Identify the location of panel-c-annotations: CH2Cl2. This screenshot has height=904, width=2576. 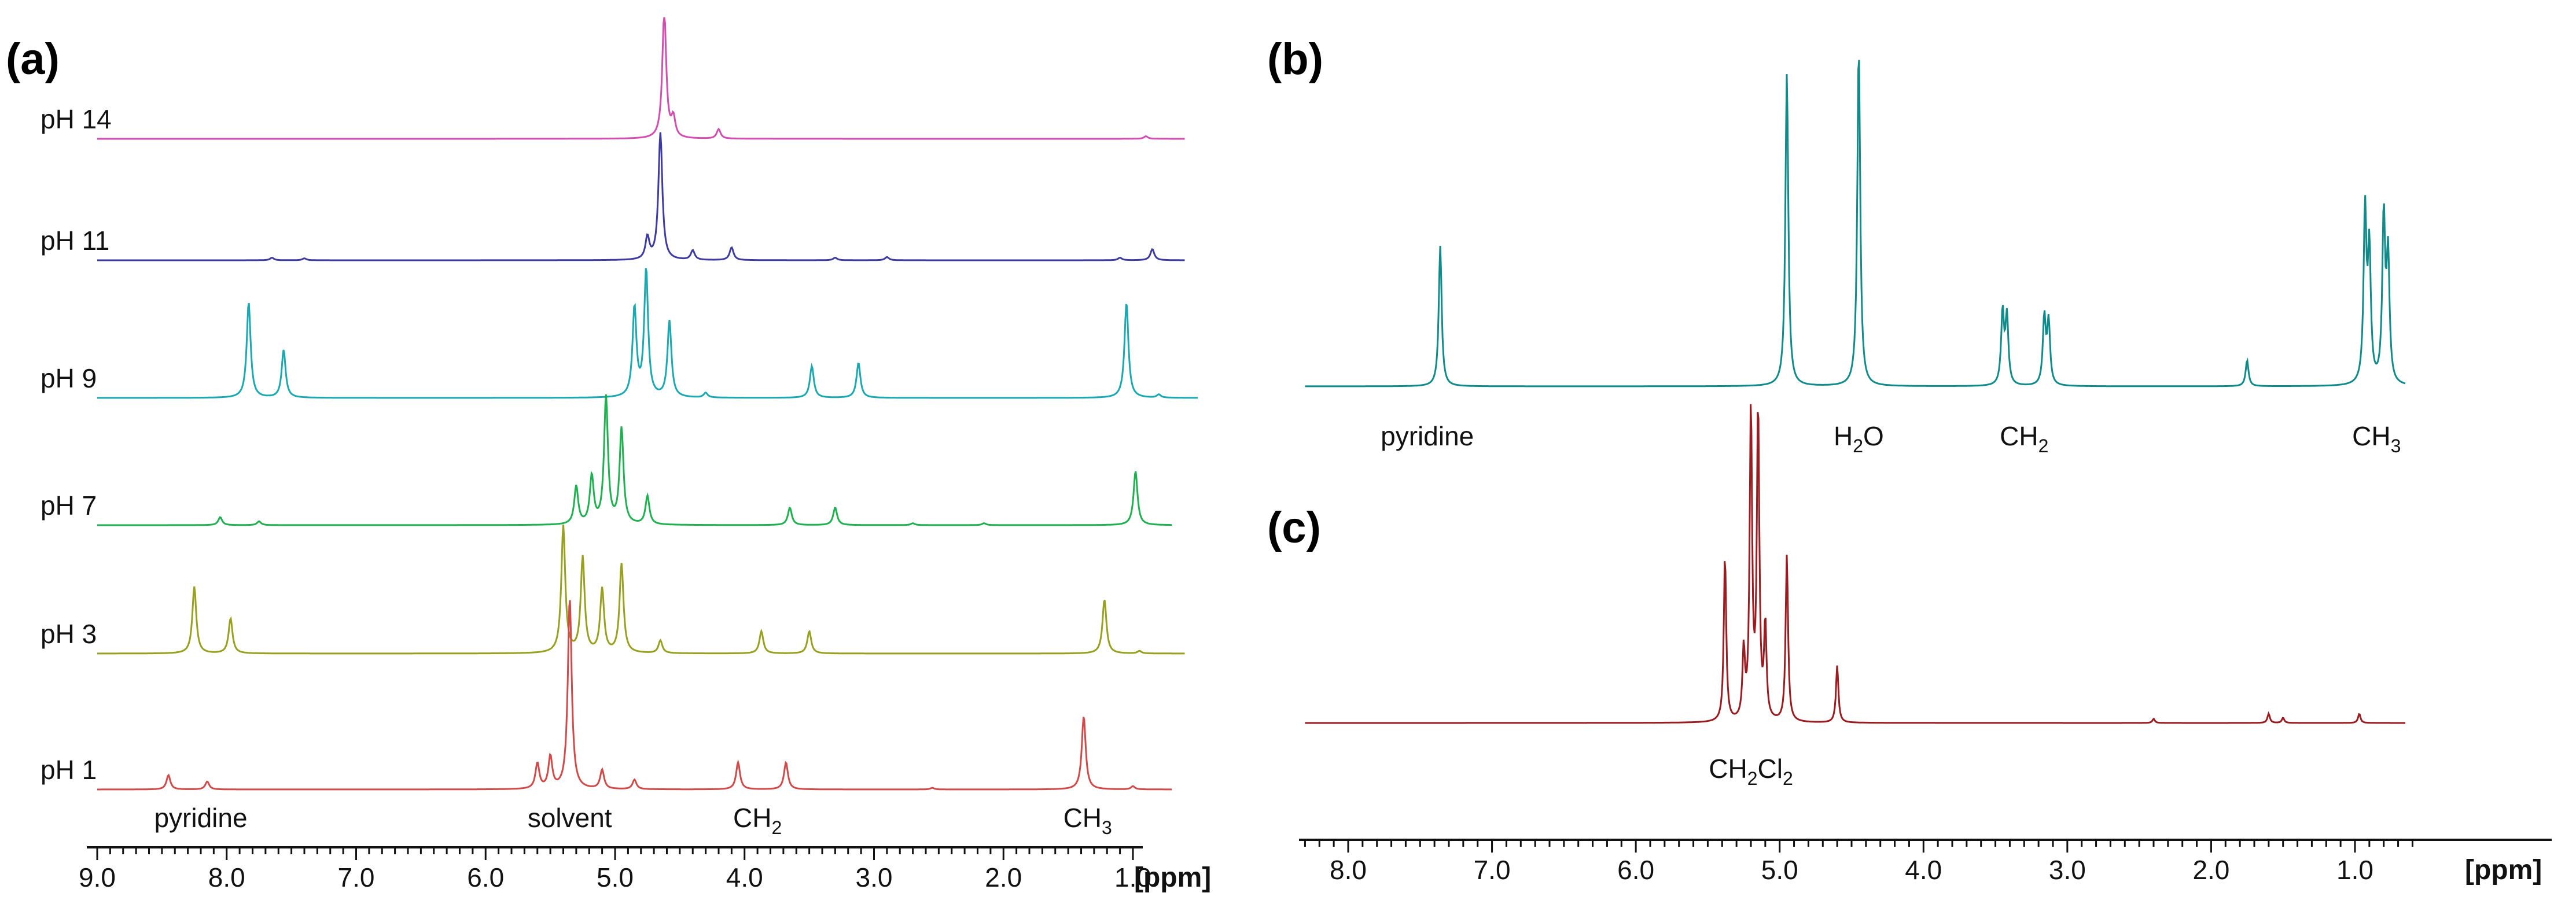
(1751, 771).